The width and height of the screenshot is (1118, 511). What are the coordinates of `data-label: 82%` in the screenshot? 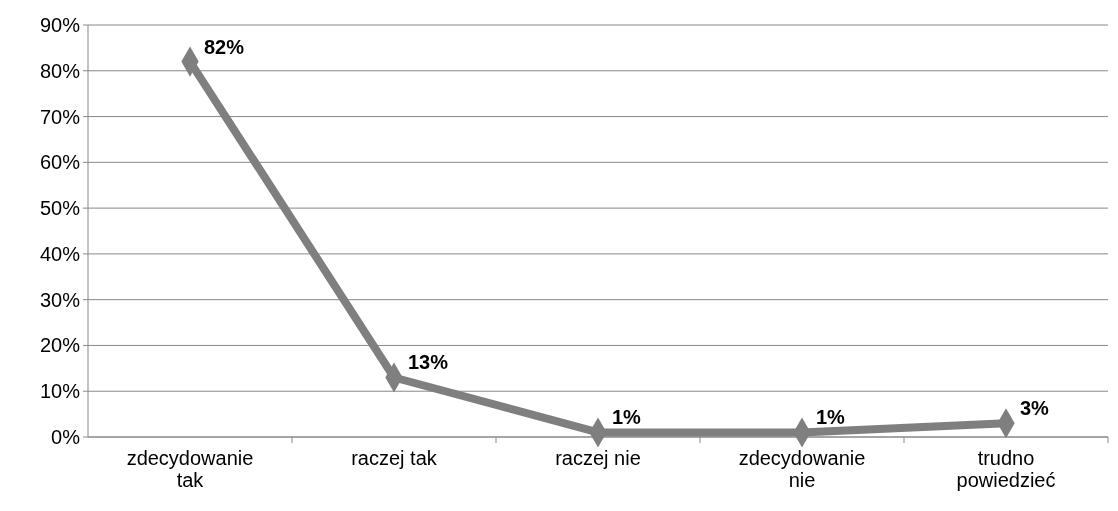 It's located at (224, 46).